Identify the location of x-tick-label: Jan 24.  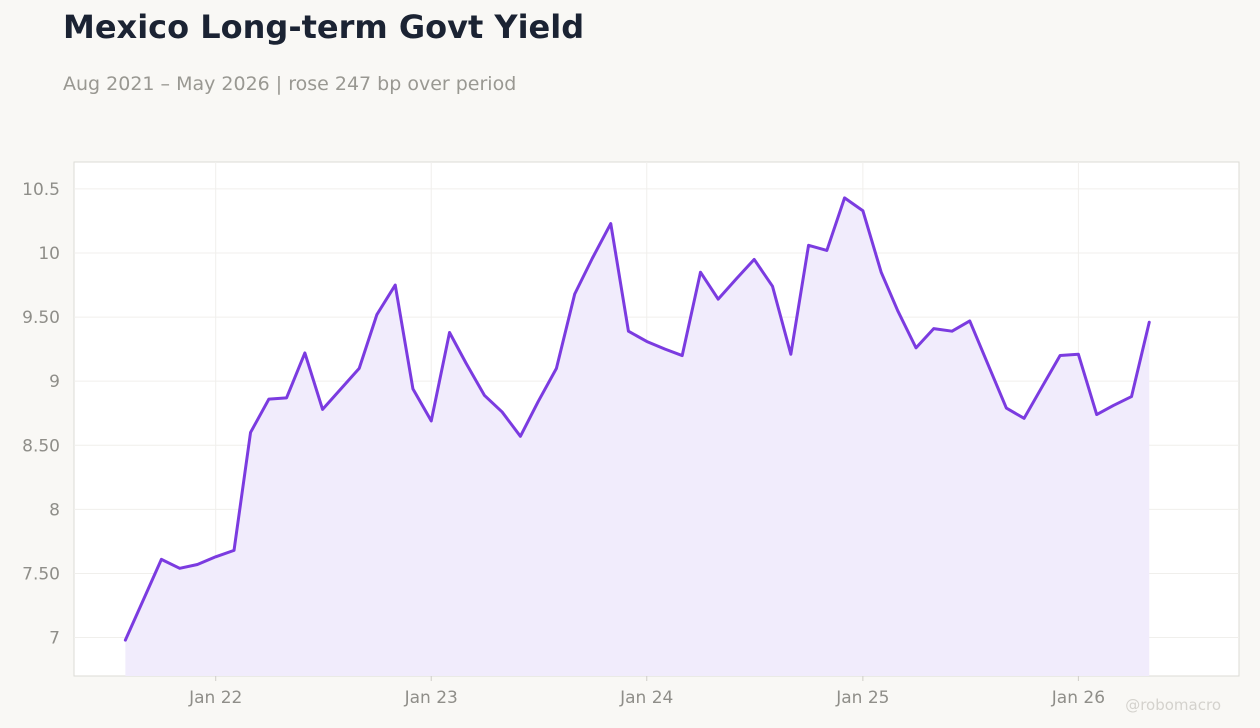
(646, 698).